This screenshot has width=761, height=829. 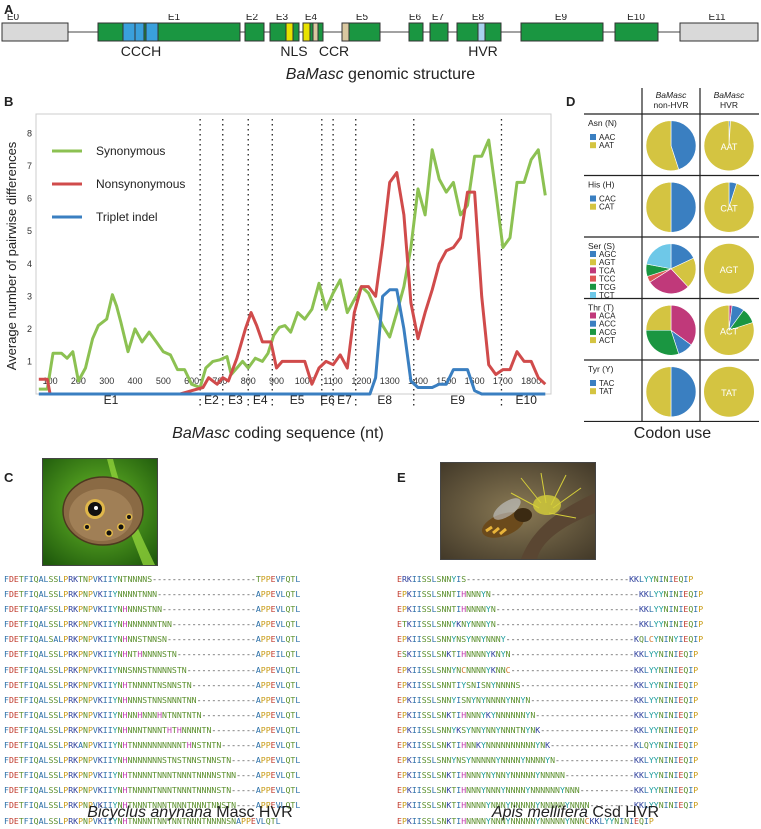 What do you see at coordinates (29, 231) in the screenshot?
I see `y-tick-label: 5` at bounding box center [29, 231].